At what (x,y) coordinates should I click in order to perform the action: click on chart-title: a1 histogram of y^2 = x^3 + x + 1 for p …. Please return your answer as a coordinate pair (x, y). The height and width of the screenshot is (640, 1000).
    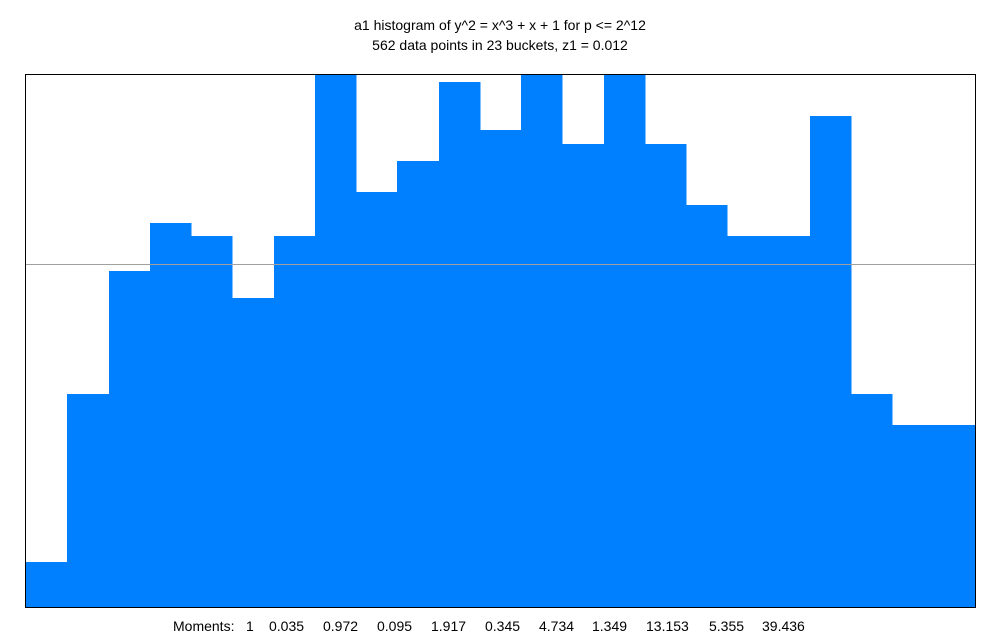
    Looking at the image, I should click on (500, 25).